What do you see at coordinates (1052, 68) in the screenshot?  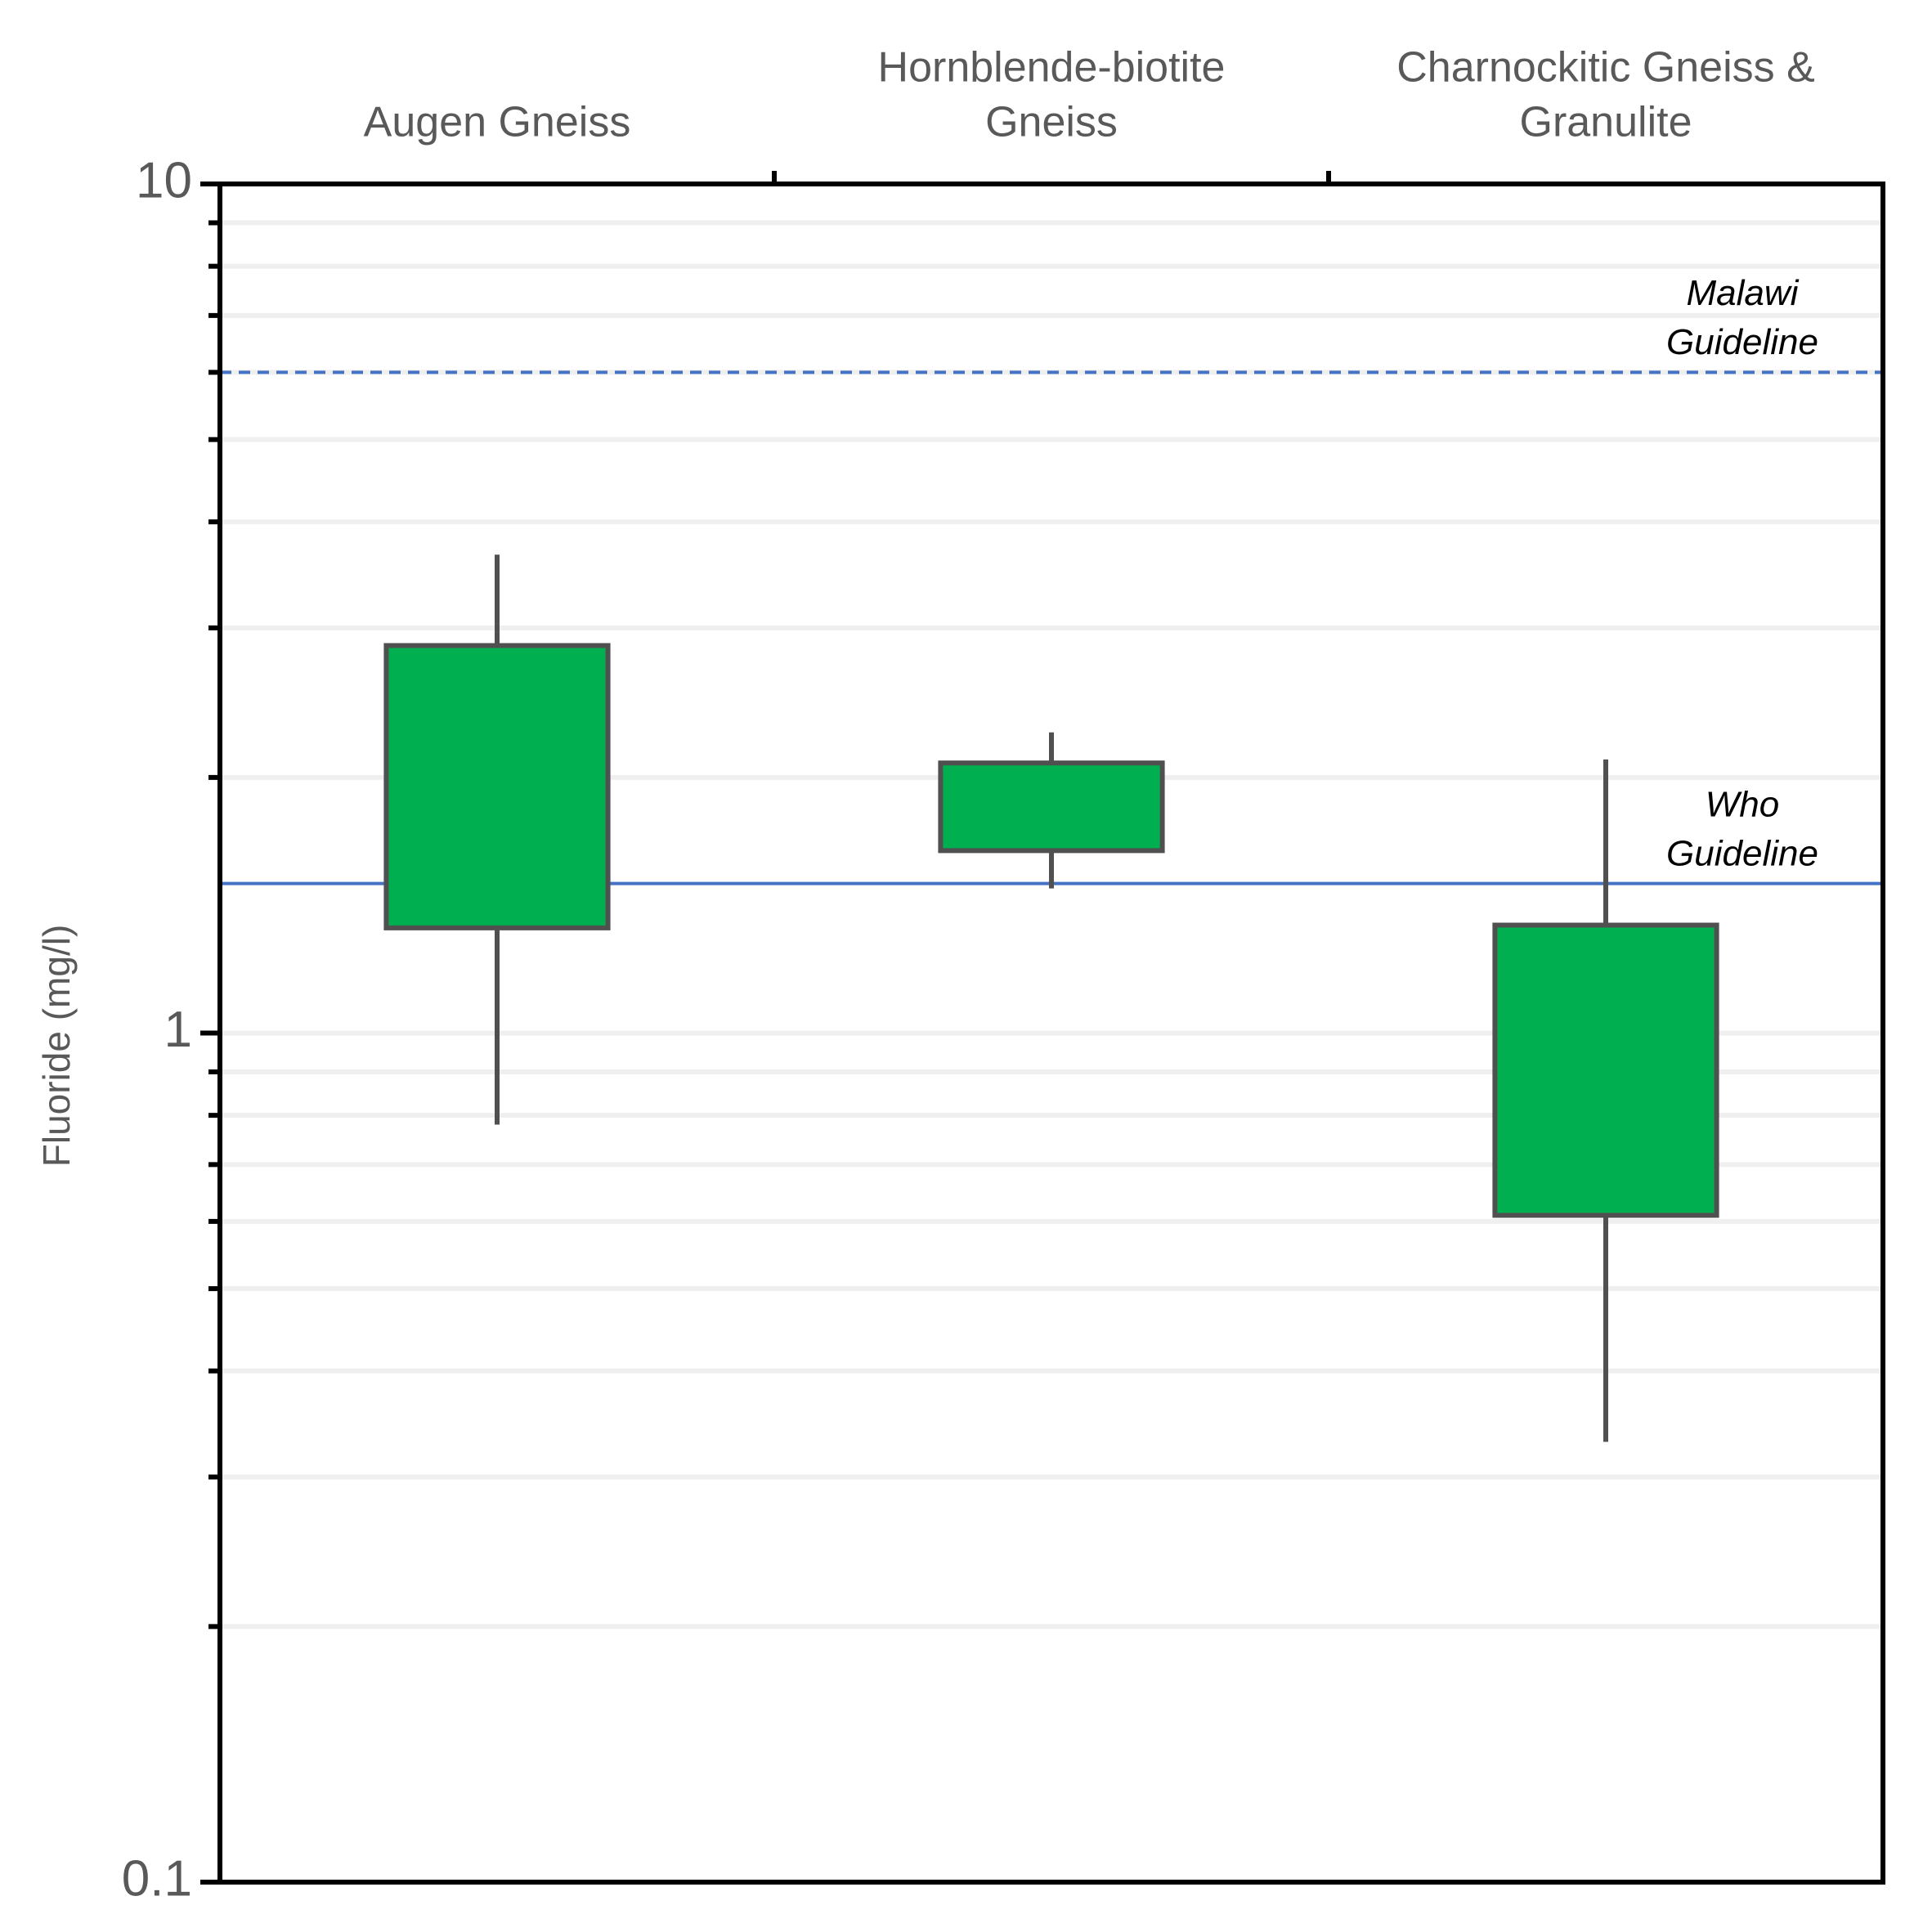 I see `x-tick-label: Hornblende-biotite` at bounding box center [1052, 68].